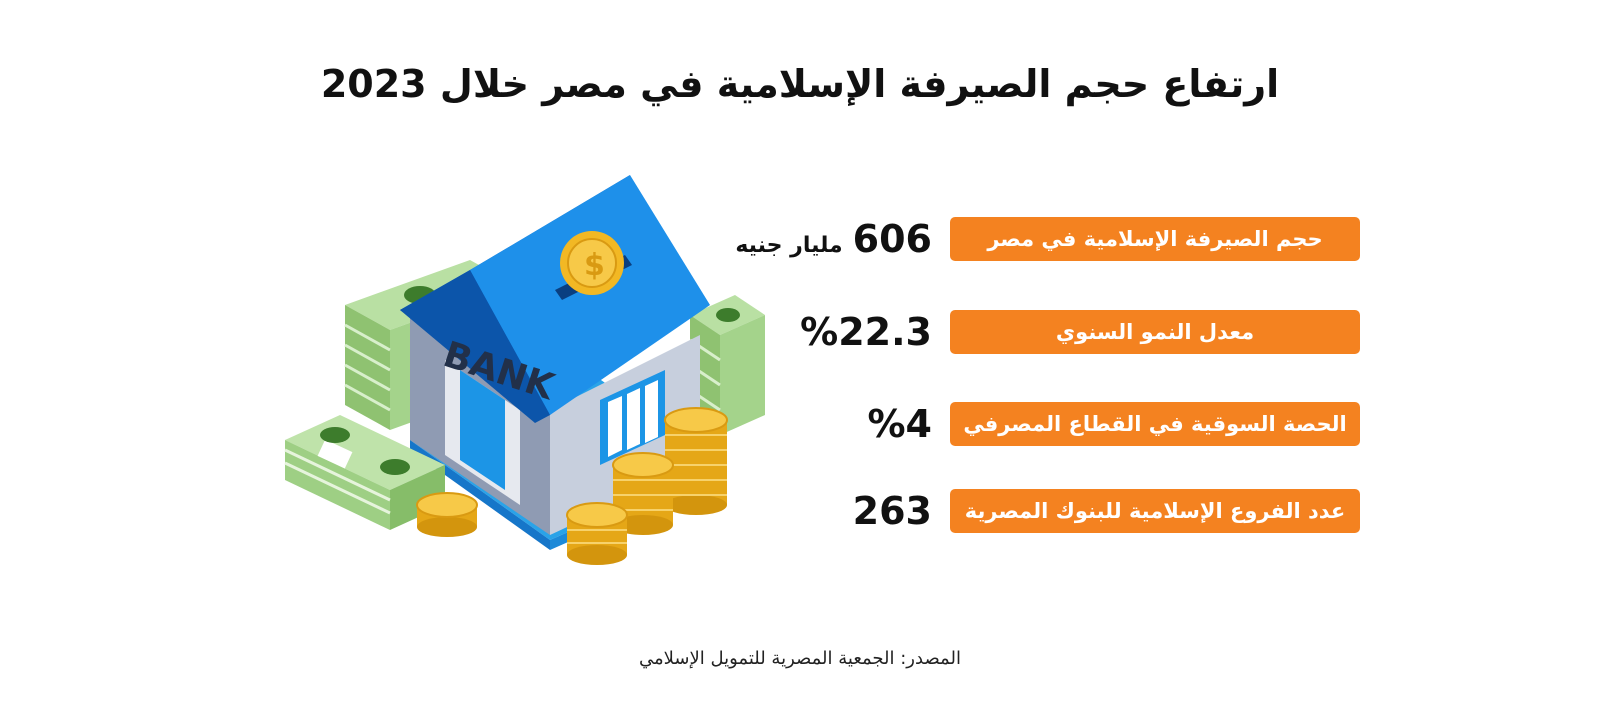 The width and height of the screenshot is (1600, 720). I want to click on money-stack-right-icon, so click(727, 365).